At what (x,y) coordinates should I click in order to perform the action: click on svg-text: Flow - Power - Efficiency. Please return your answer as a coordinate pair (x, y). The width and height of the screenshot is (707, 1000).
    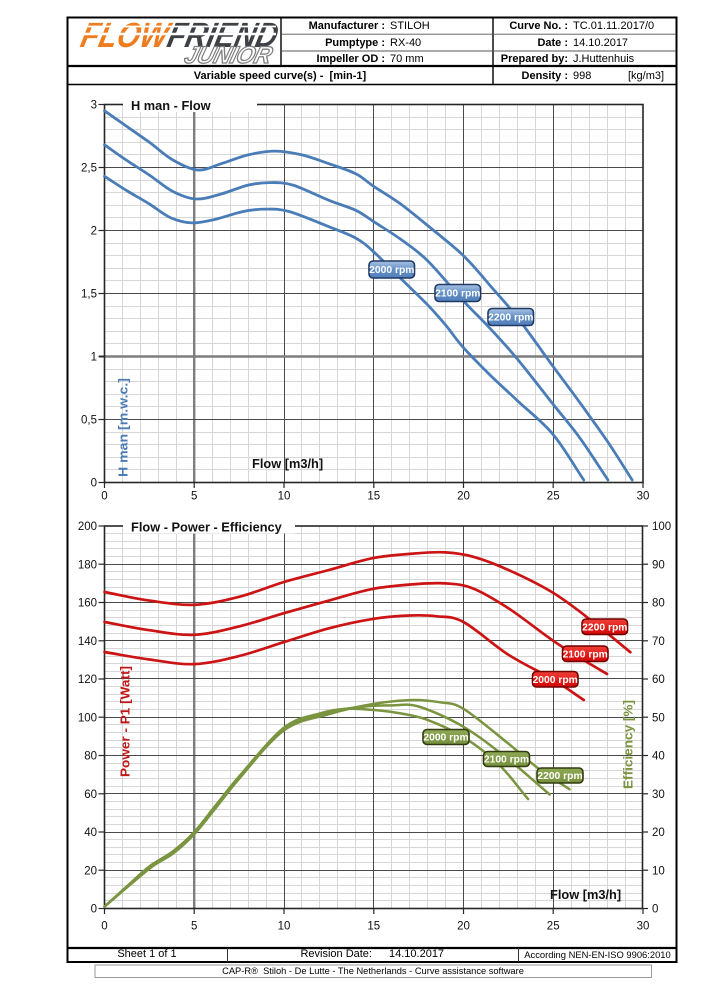
    Looking at the image, I should click on (207, 527).